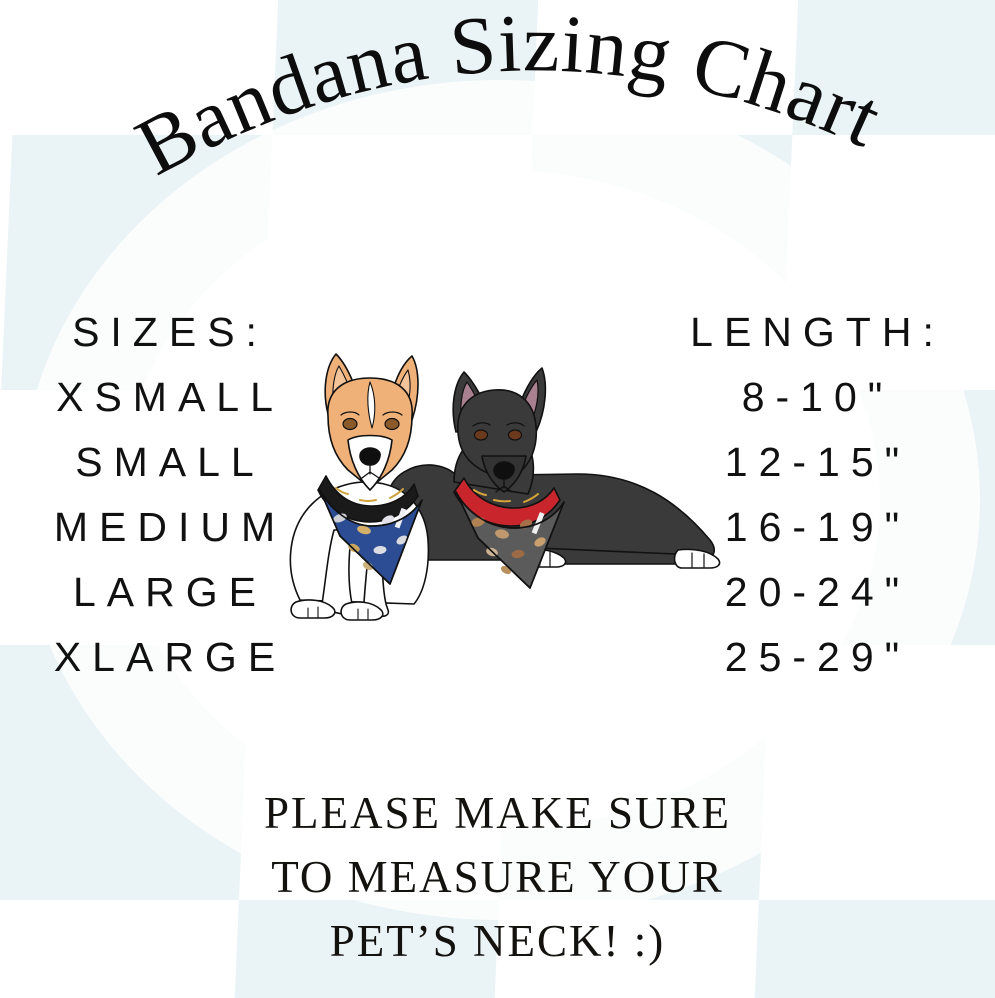  Describe the element at coordinates (817, 657) in the screenshot. I see `length-value-xlarge: 25-29"` at that location.